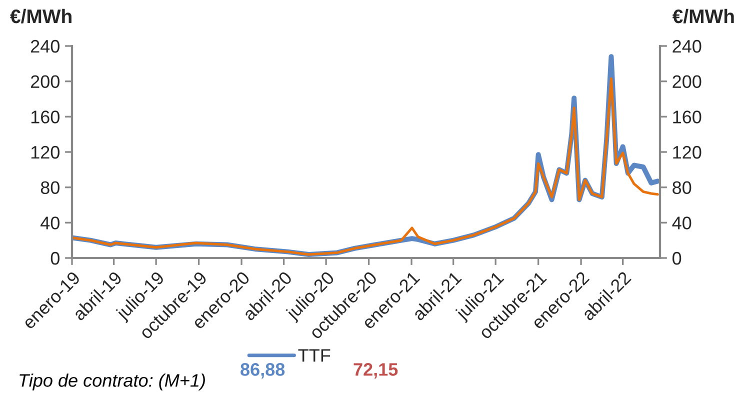 The height and width of the screenshot is (398, 742). What do you see at coordinates (50, 187) in the screenshot?
I see `y-tick-label: 80` at bounding box center [50, 187].